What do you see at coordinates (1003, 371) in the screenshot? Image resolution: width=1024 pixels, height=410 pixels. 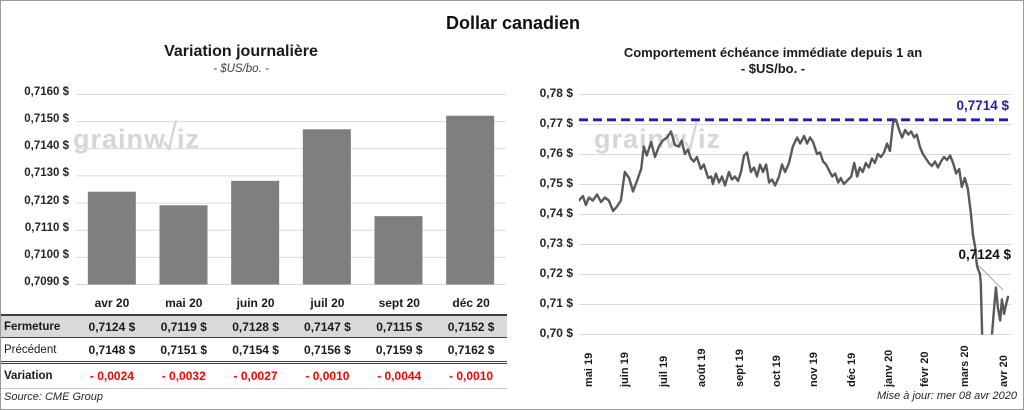 I see `x-tick-label: avr 20` at bounding box center [1003, 371].